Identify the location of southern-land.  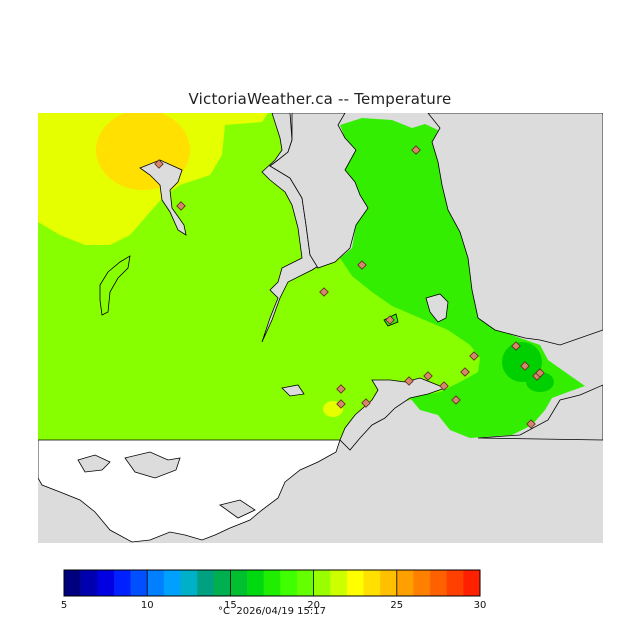
(189, 491).